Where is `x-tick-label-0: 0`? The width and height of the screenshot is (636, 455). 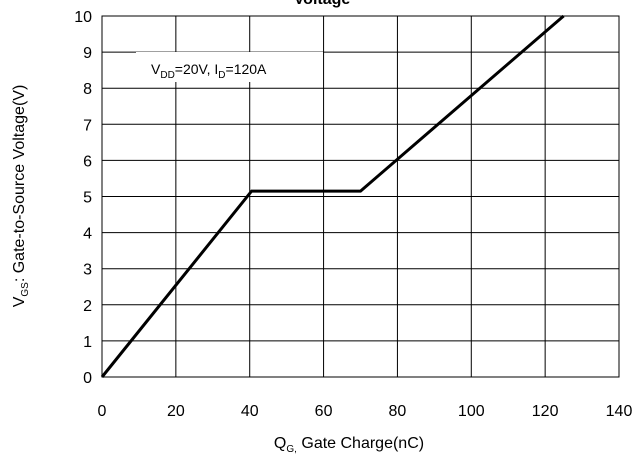
x-tick-label-0: 0 is located at coordinates (102, 411).